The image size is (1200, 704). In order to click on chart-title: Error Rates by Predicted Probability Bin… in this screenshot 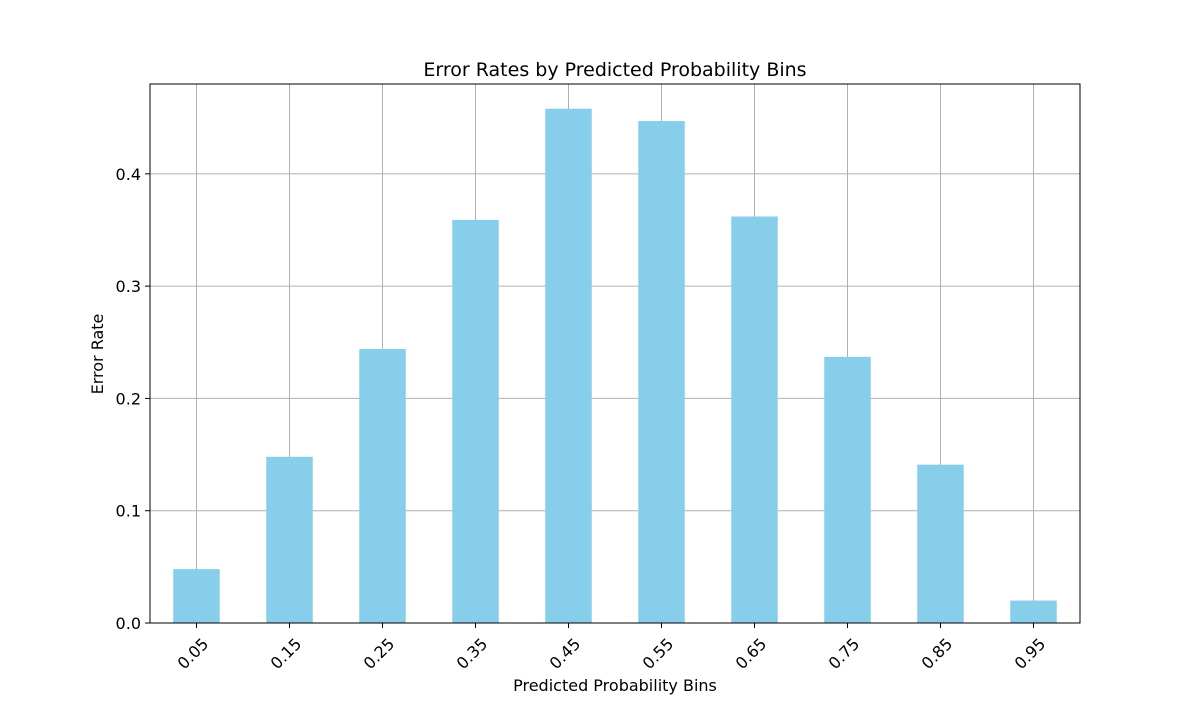, I will do `click(614, 70)`.